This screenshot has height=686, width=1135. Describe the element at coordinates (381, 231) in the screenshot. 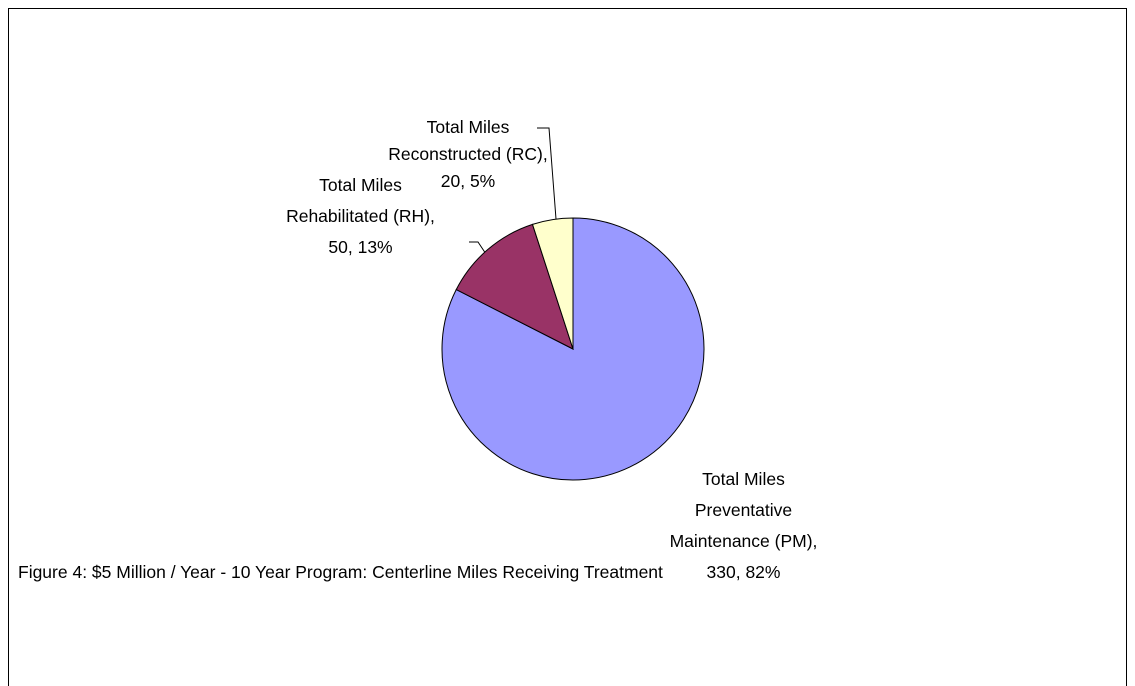

I see `value-label: , 50, 13%` at that location.